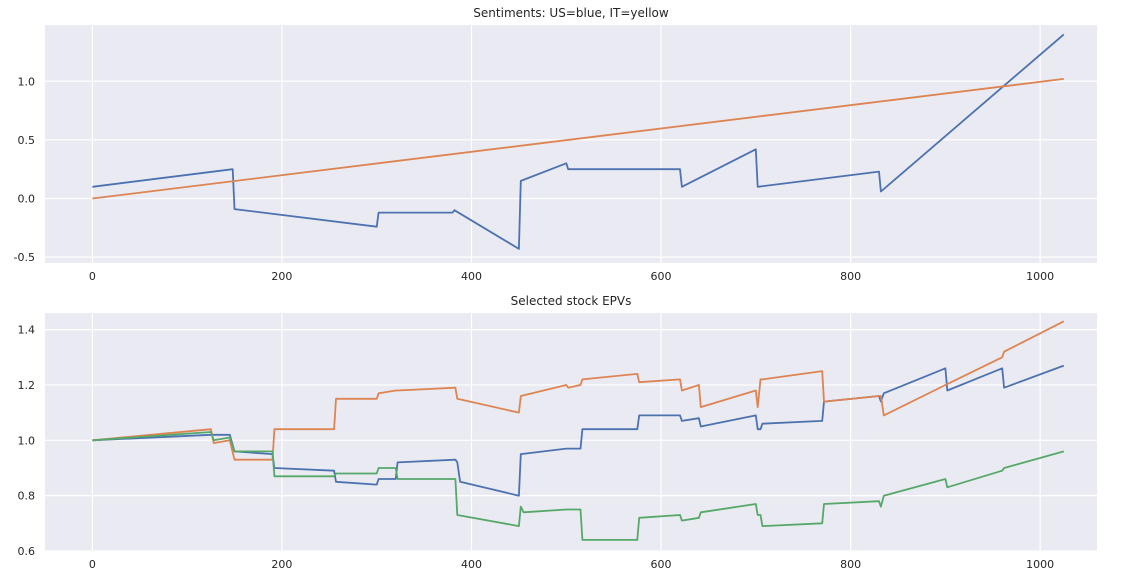 This screenshot has height=587, width=1138. What do you see at coordinates (27, 551) in the screenshot?
I see `y-tick-label: 0.6` at bounding box center [27, 551].